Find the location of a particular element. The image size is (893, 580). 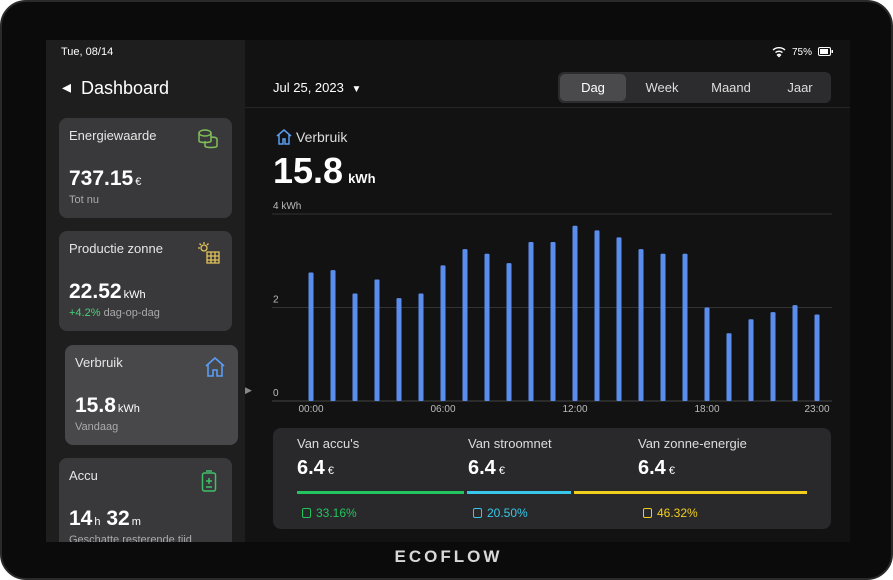

card-note: Tot nu is located at coordinates (84, 200).